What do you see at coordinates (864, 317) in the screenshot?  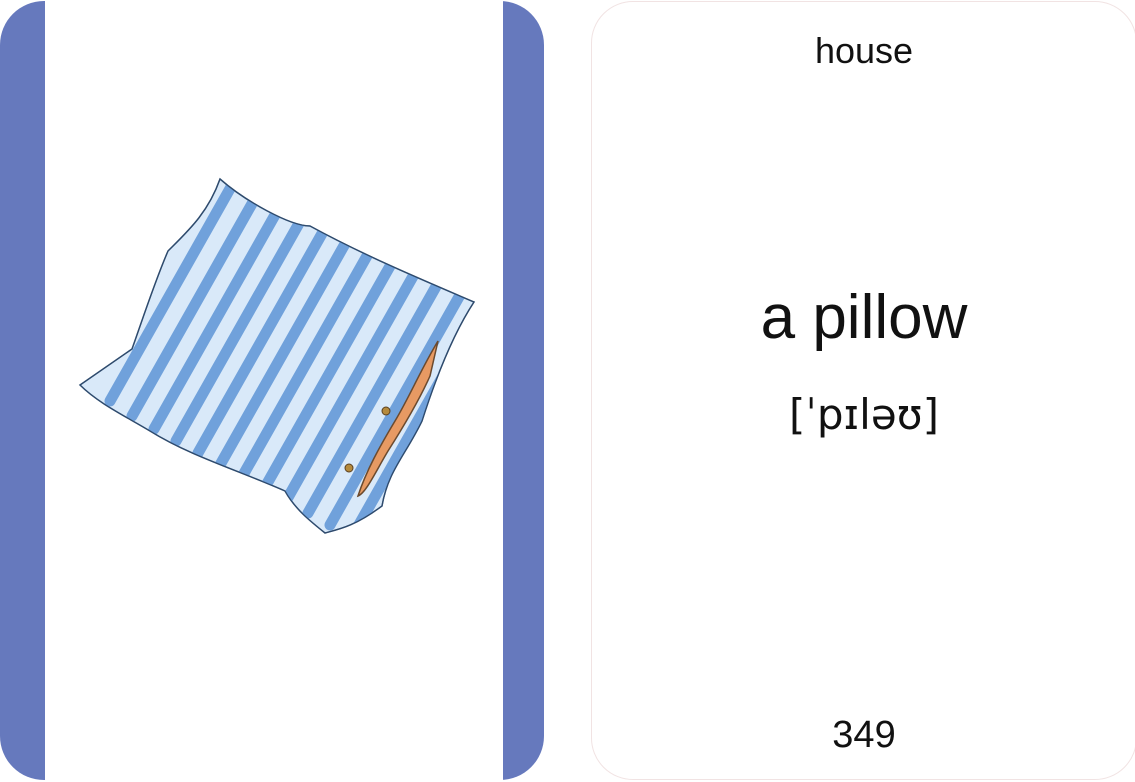 I see `word-label: a pillow` at bounding box center [864, 317].